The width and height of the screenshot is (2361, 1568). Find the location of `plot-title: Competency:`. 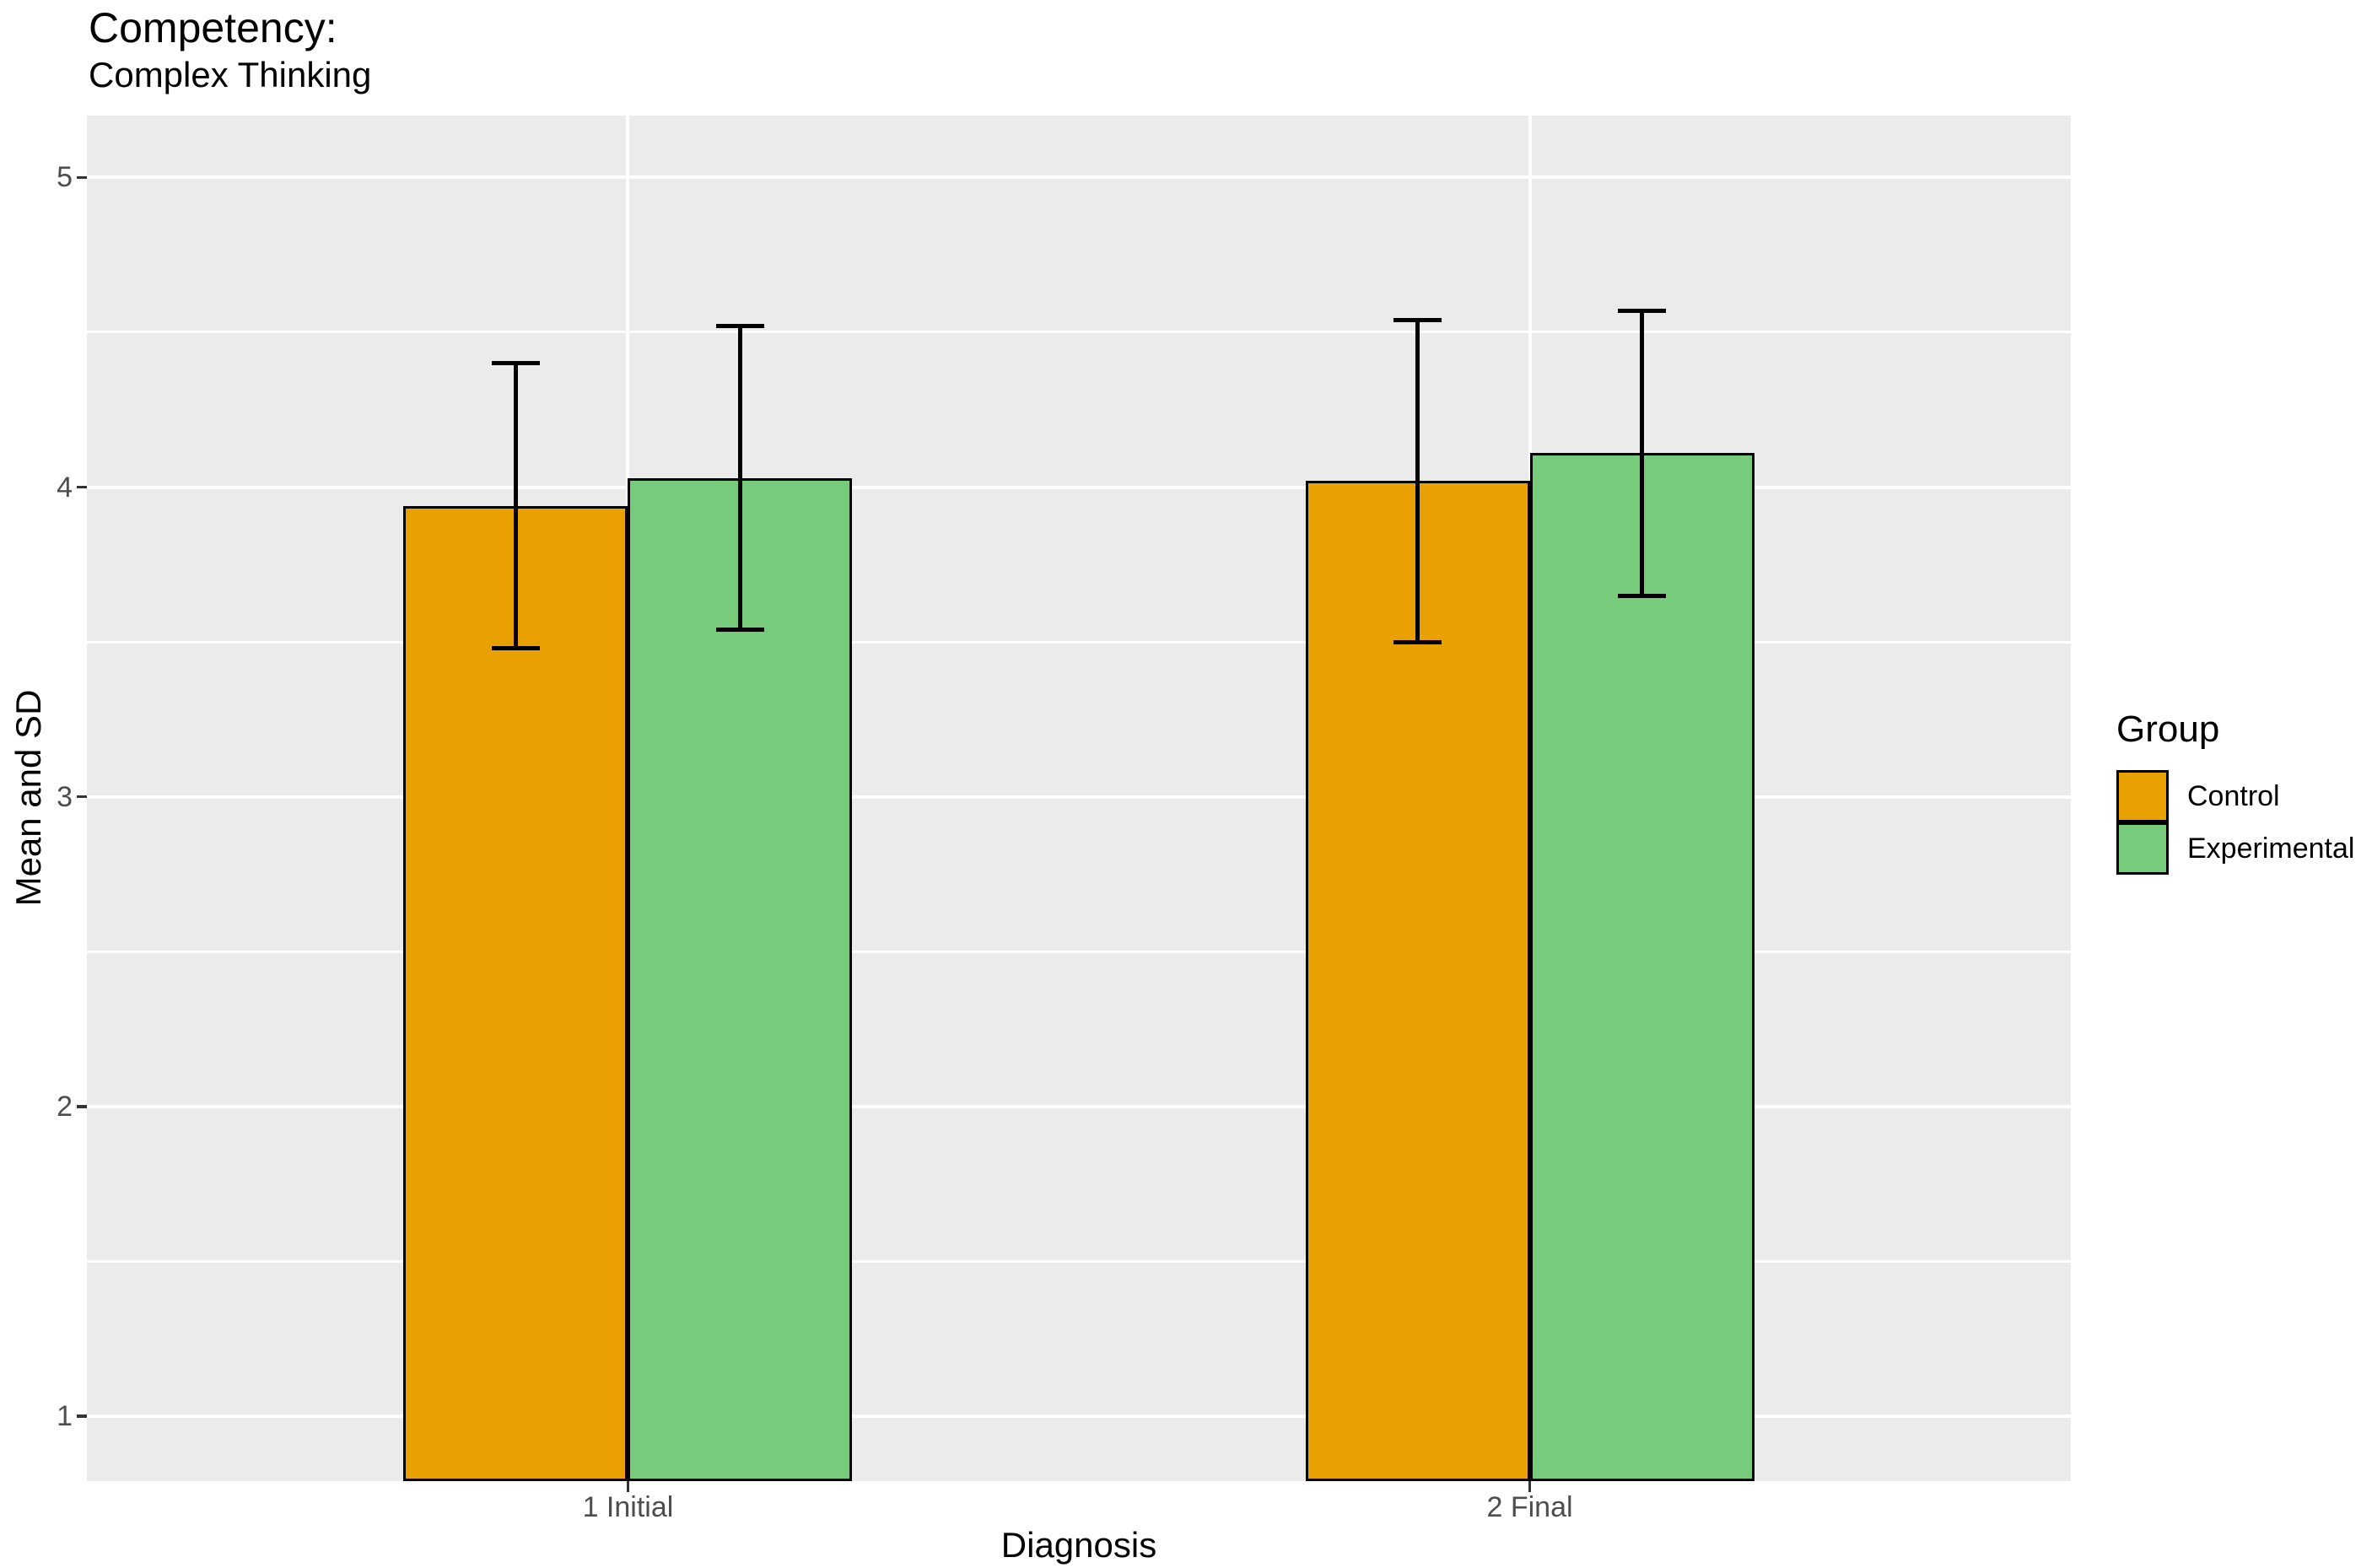

plot-title: Competency: is located at coordinates (213, 28).